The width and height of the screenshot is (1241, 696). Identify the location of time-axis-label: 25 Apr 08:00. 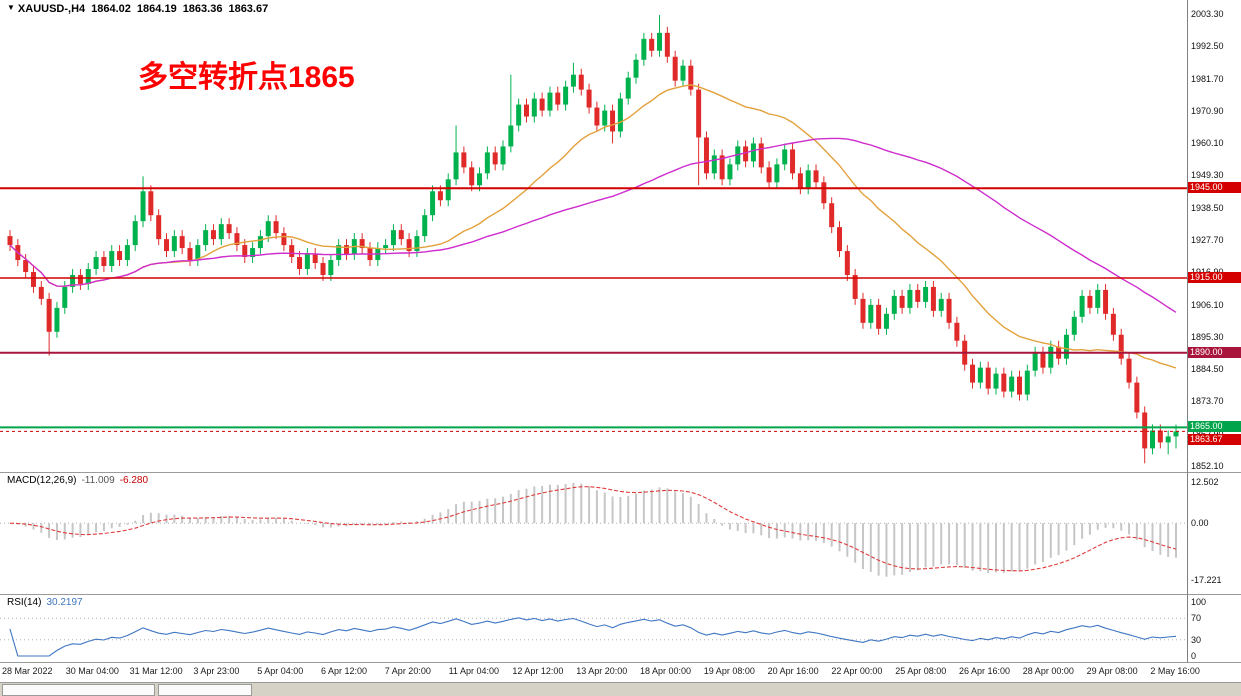
(921, 671).